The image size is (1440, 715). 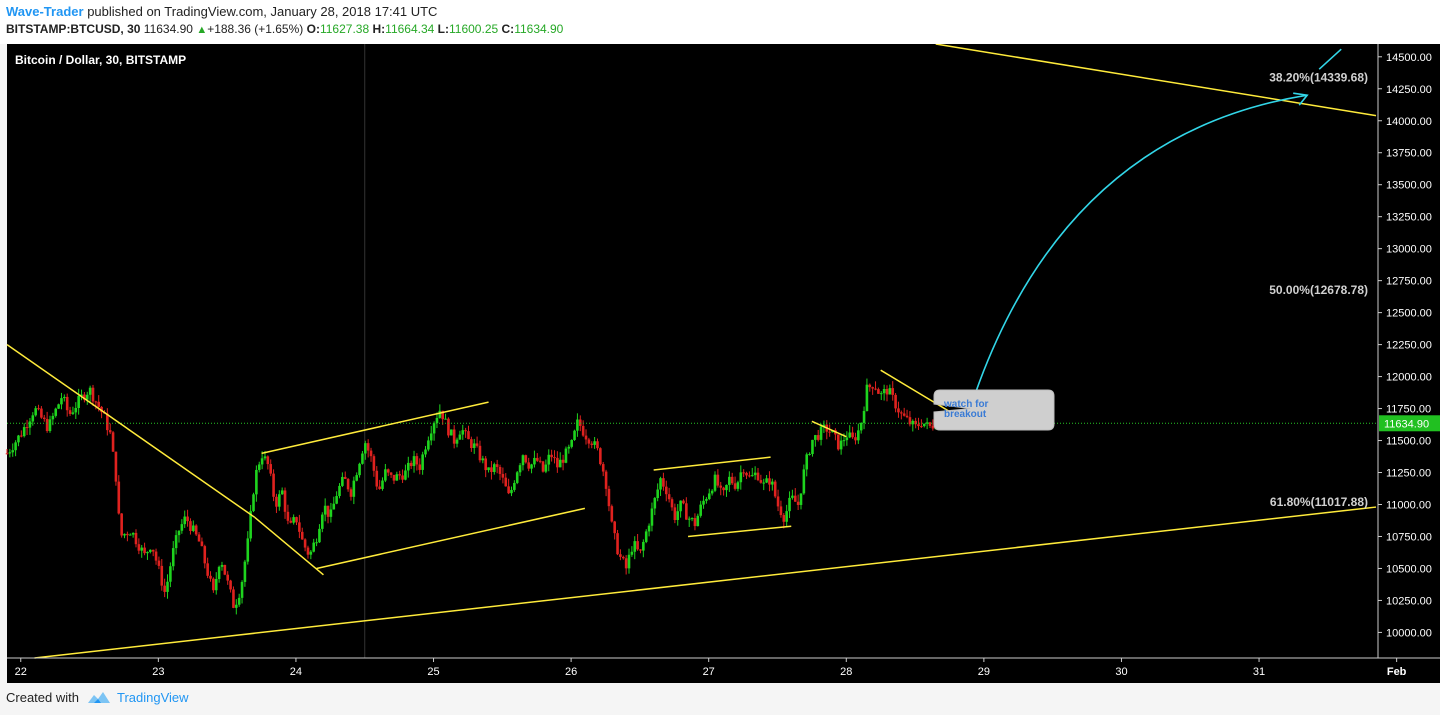 I want to click on price-tick-label: 10250.00, so click(x=1409, y=601).